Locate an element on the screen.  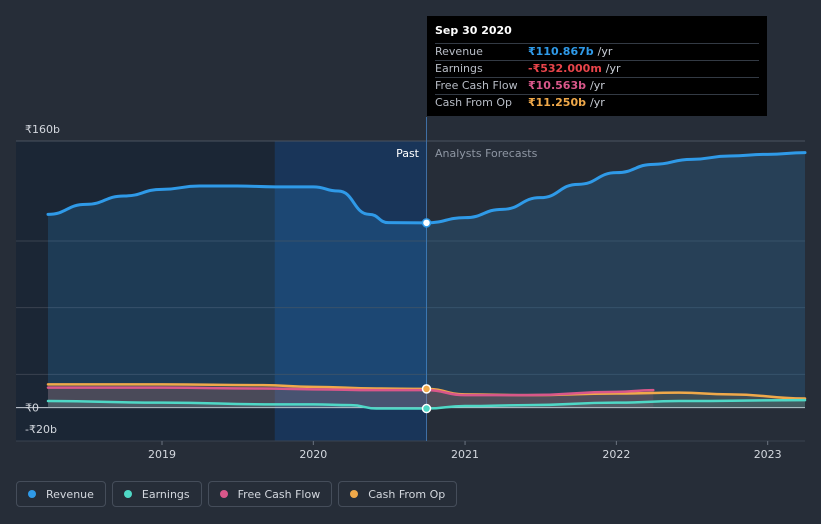
earnings-dot-icon is located at coordinates (127, 494).